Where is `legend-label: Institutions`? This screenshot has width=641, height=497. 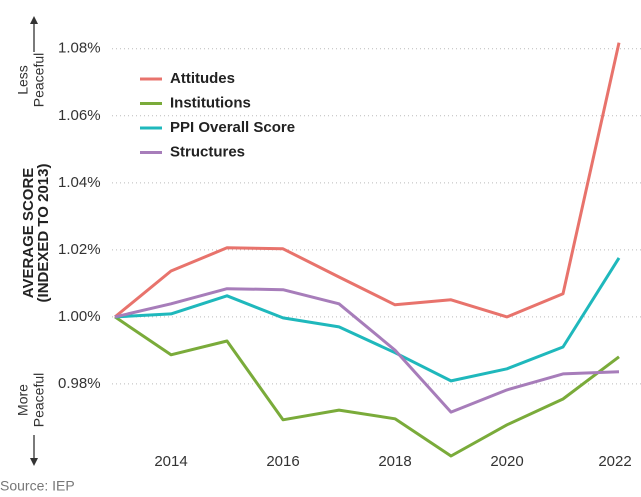
legend-label: Institutions is located at coordinates (210, 102).